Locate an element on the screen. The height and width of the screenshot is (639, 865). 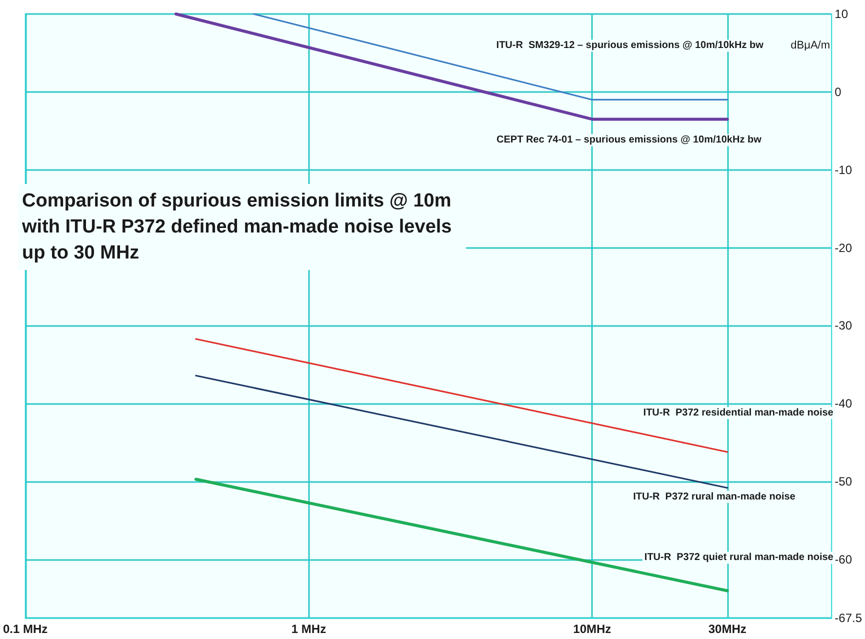
text: Comparison of spurious emission limits @ 10m with ITU-R P372 defined man-made noise levels up to 30 MHz is located at coordinates (239, 227).